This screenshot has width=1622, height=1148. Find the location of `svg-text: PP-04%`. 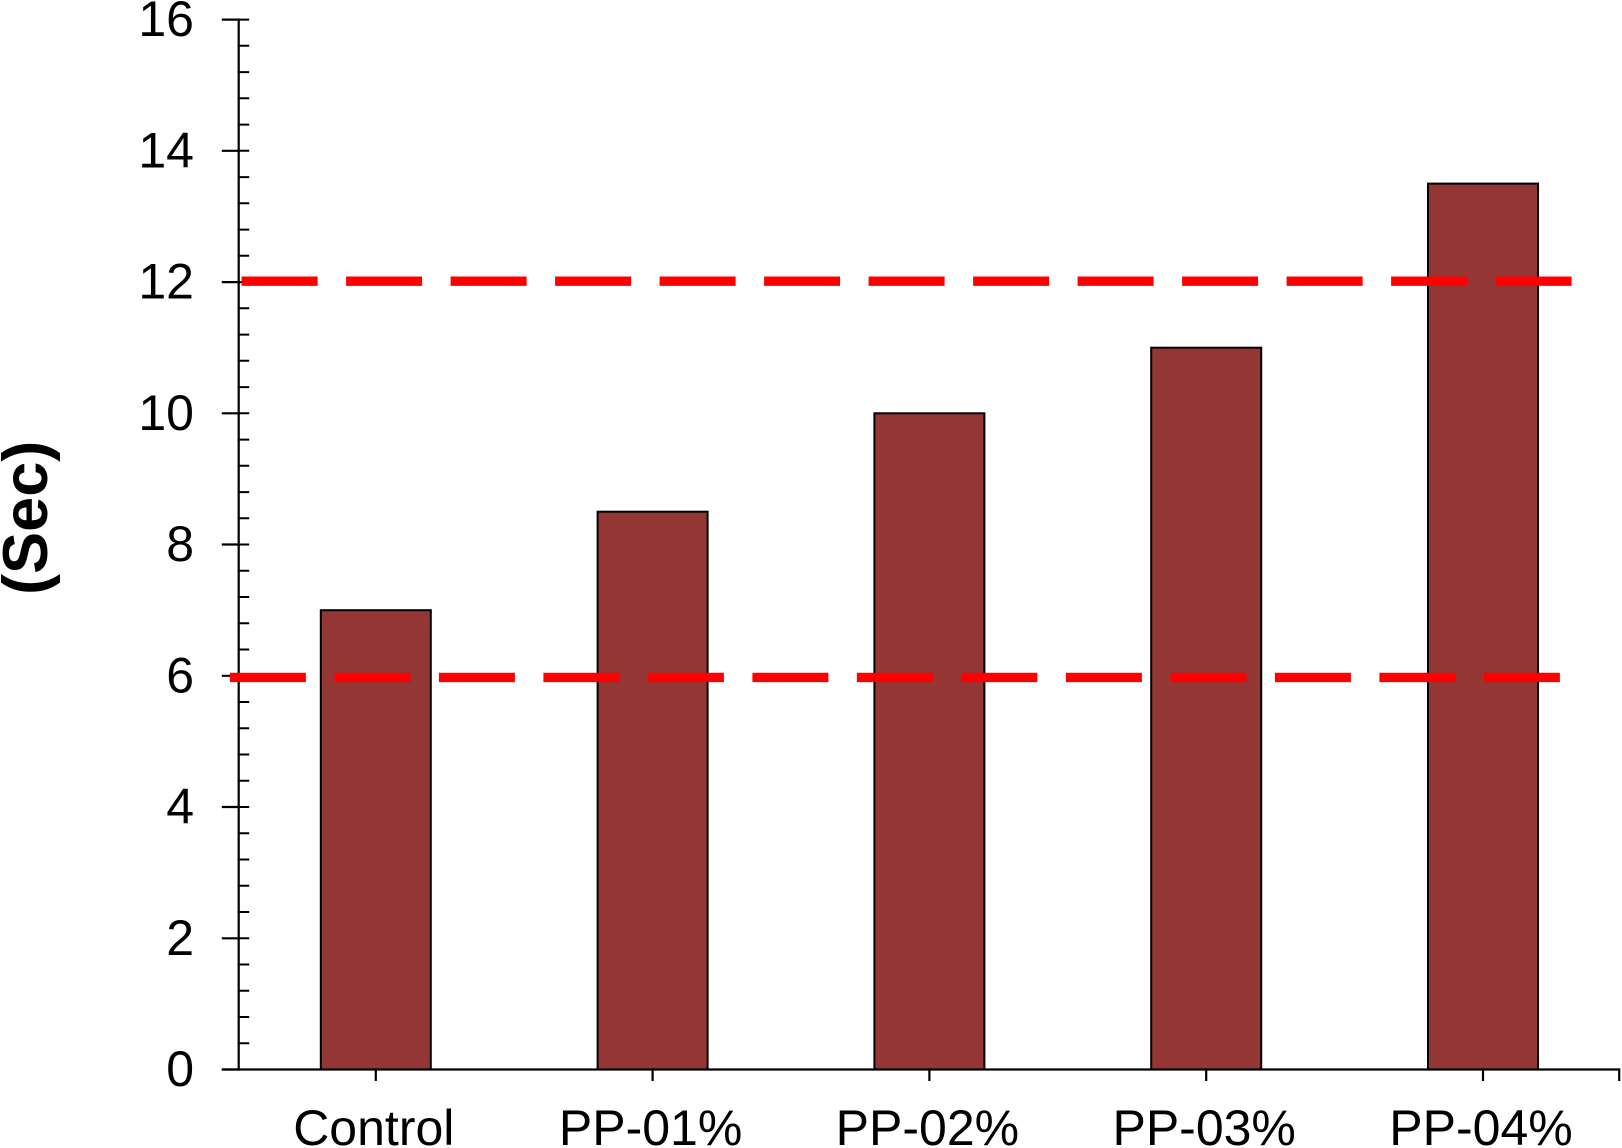

svg-text: PP-04% is located at coordinates (1480, 1124).